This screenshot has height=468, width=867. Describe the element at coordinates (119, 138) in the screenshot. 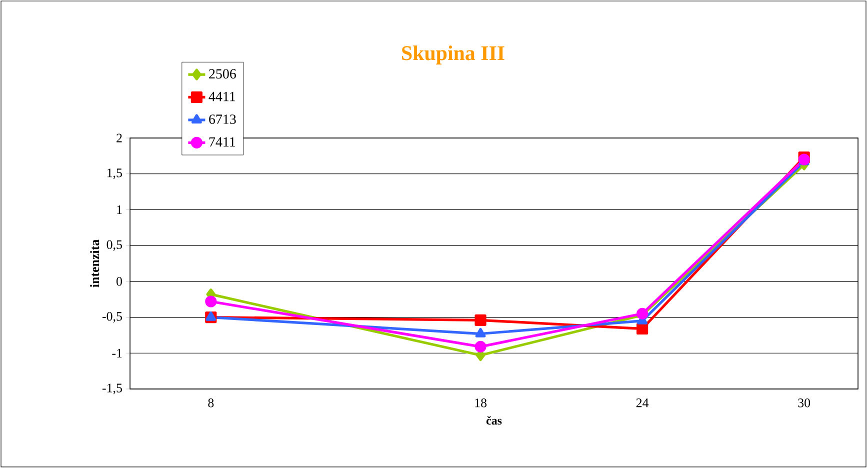

I see `y-tick-label: 2` at that location.